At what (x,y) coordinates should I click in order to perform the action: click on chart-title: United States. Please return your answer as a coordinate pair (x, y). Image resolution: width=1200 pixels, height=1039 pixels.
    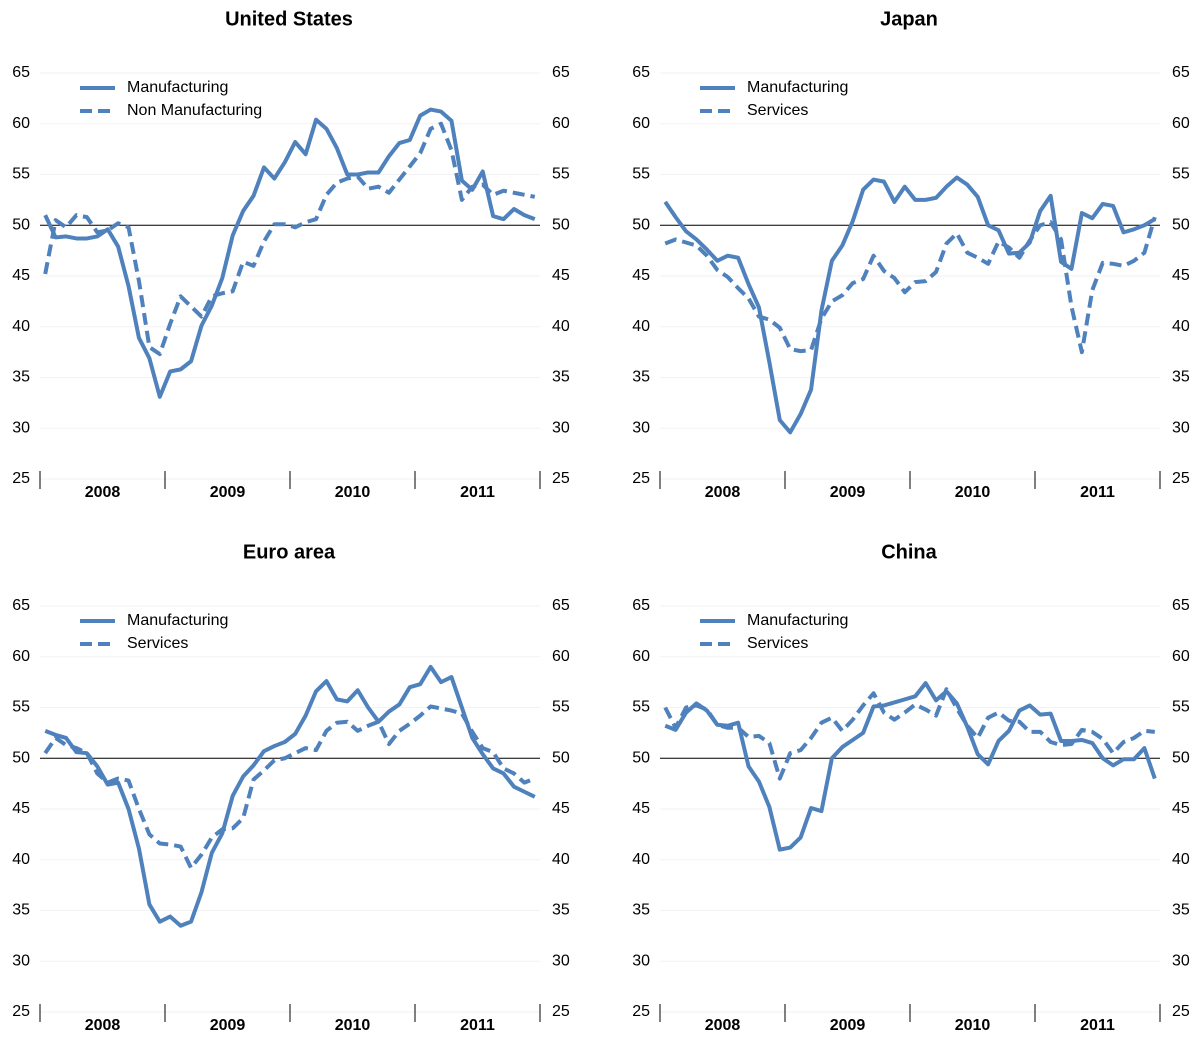
    Looking at the image, I should click on (289, 19).